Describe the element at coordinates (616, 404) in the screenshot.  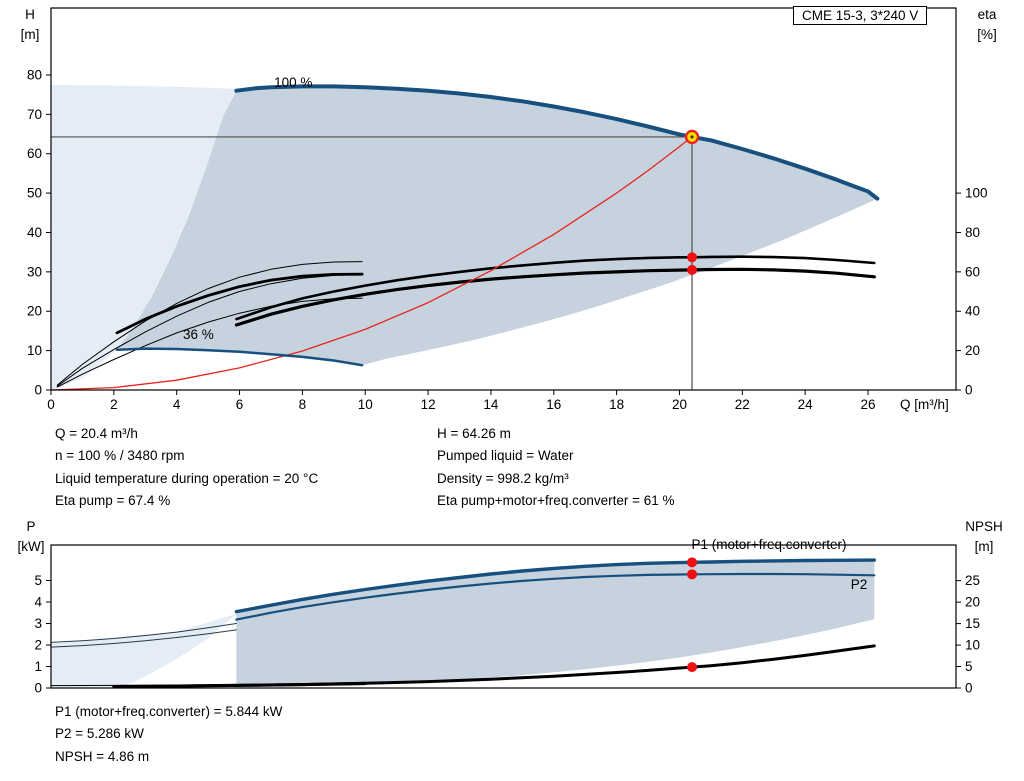
I see `x-tick-label: 18` at that location.